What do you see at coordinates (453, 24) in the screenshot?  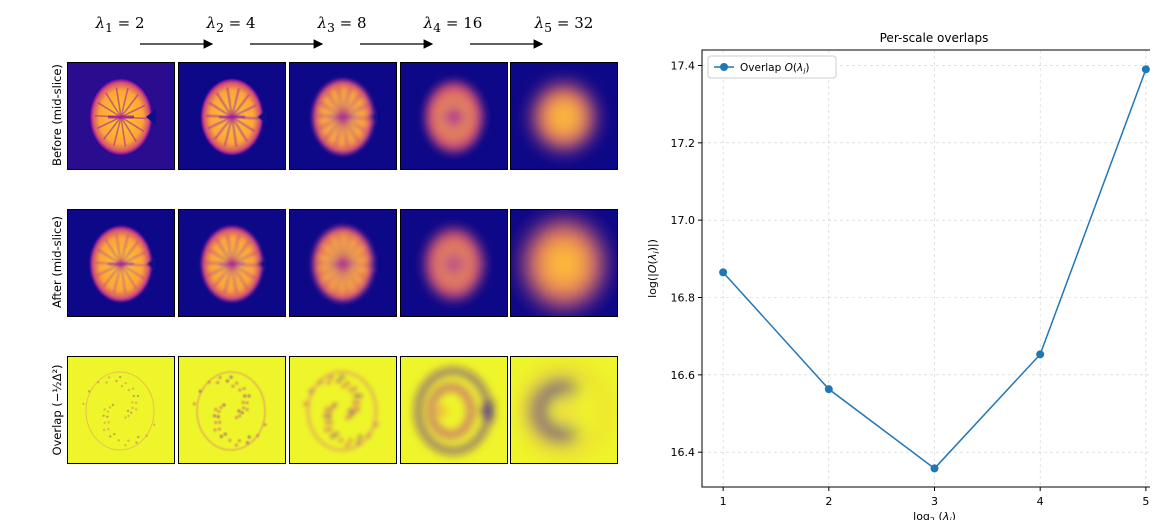 I see `scale-label-4: λ4 = 16` at bounding box center [453, 24].